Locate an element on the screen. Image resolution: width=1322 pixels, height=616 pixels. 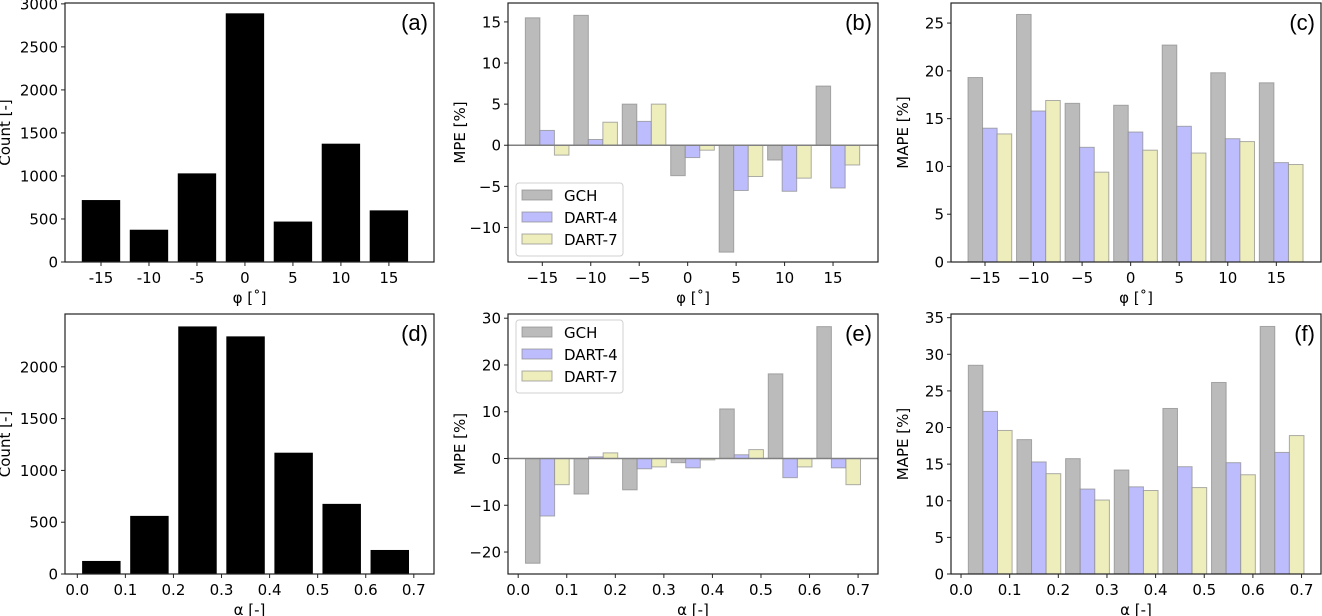
y-tick-label: 2000 is located at coordinates (39, 90).